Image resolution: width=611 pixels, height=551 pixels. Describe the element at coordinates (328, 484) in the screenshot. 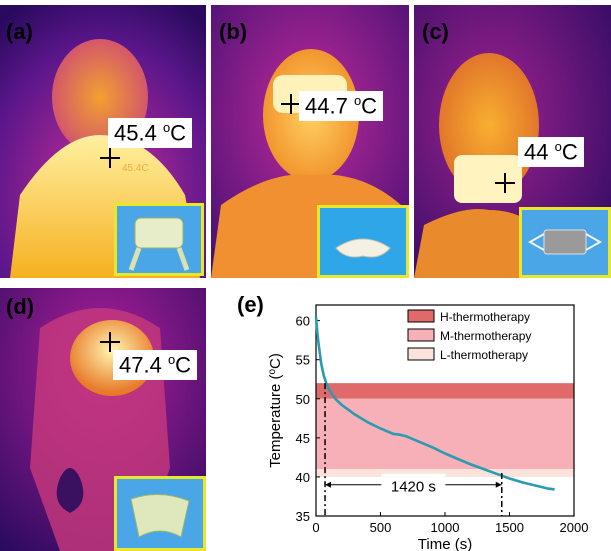

I see `annotation-arrow-left` at that location.